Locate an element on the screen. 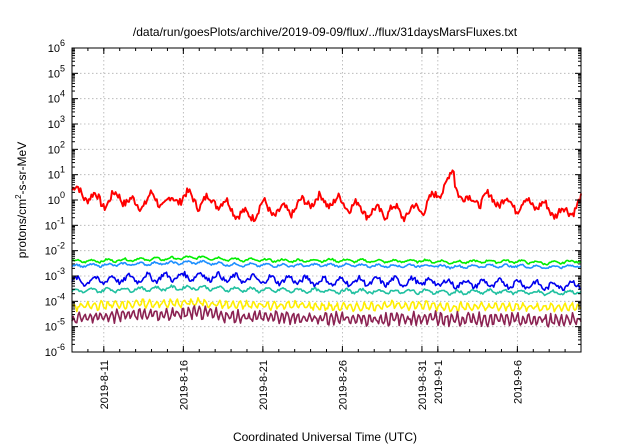 The image size is (640, 448). y-tick-label: 10⁵ is located at coordinates (56, 71).